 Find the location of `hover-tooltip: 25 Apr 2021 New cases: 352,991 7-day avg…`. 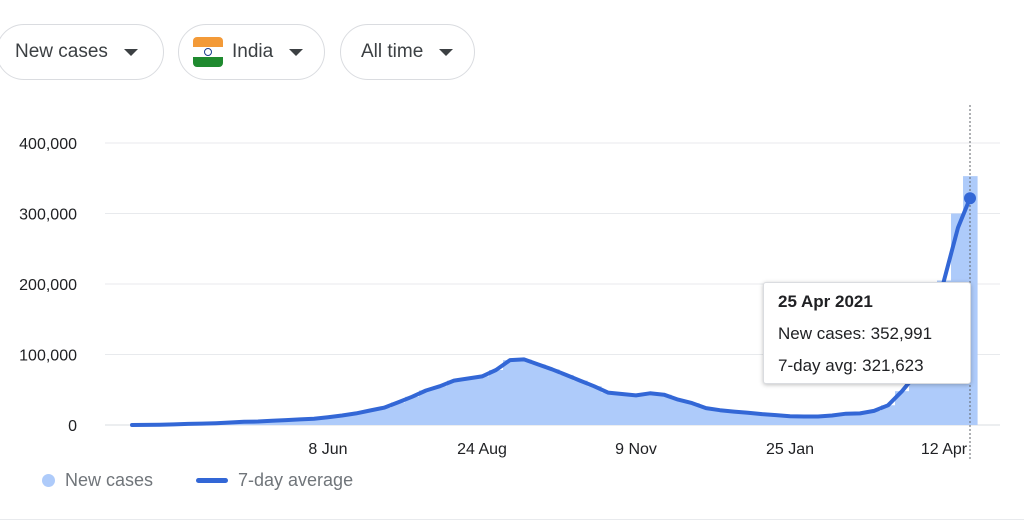

hover-tooltip: 25 Apr 2021 New cases: 352,991 7-day avg… is located at coordinates (867, 333).